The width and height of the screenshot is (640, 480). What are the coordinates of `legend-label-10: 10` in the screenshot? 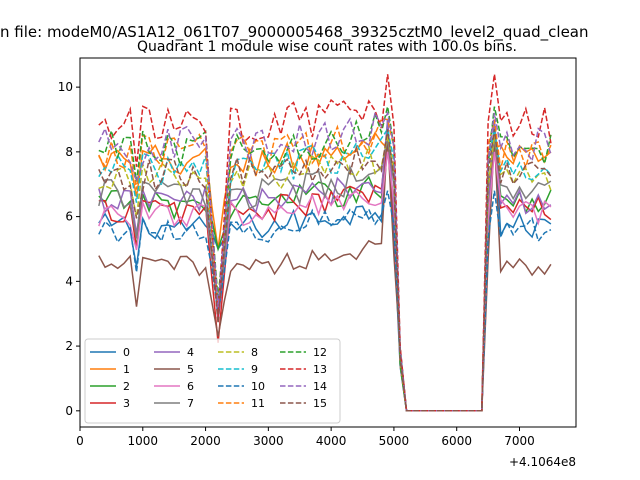 It's located at (258, 386).